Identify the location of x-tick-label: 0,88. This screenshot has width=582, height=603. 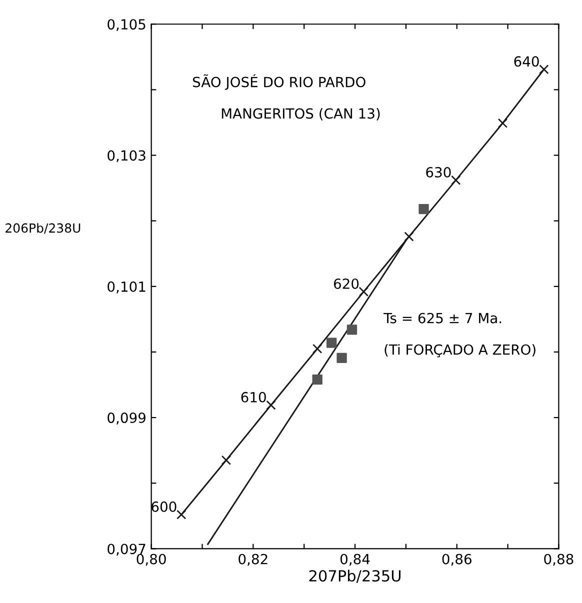
(559, 560).